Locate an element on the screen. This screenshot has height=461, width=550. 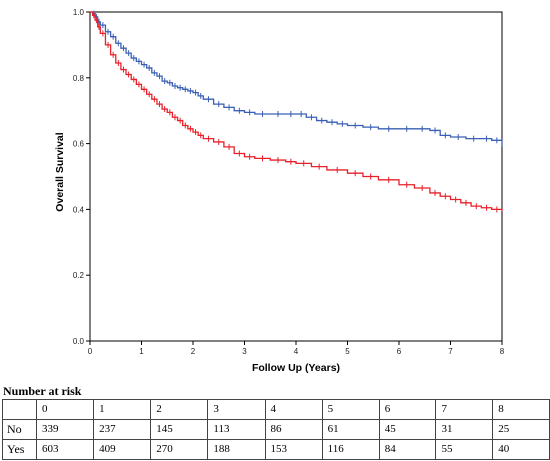
x-tick-label: 6 is located at coordinates (399, 351).